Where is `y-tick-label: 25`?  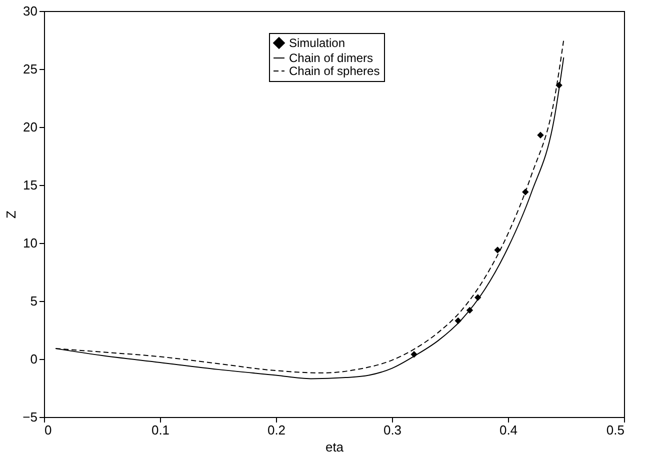
y-tick-label: 25 is located at coordinates (30, 69).